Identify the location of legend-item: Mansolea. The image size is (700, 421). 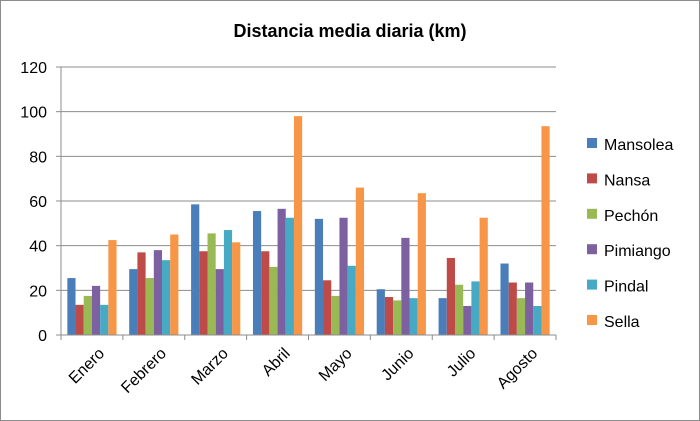
(630, 145).